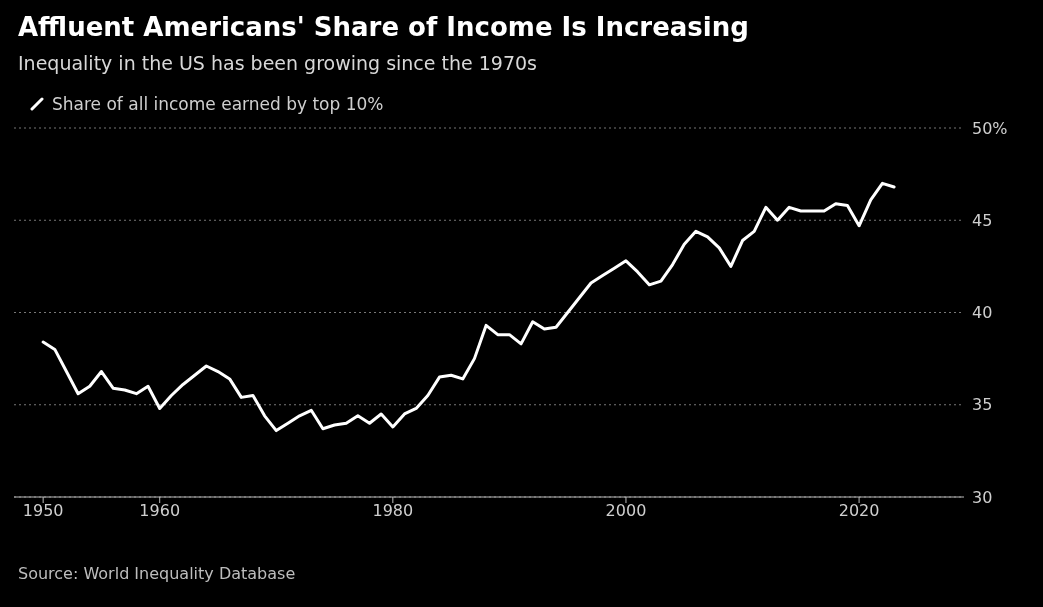 This screenshot has height=607, width=1043. I want to click on y-tick-label: 50%, so click(990, 128).